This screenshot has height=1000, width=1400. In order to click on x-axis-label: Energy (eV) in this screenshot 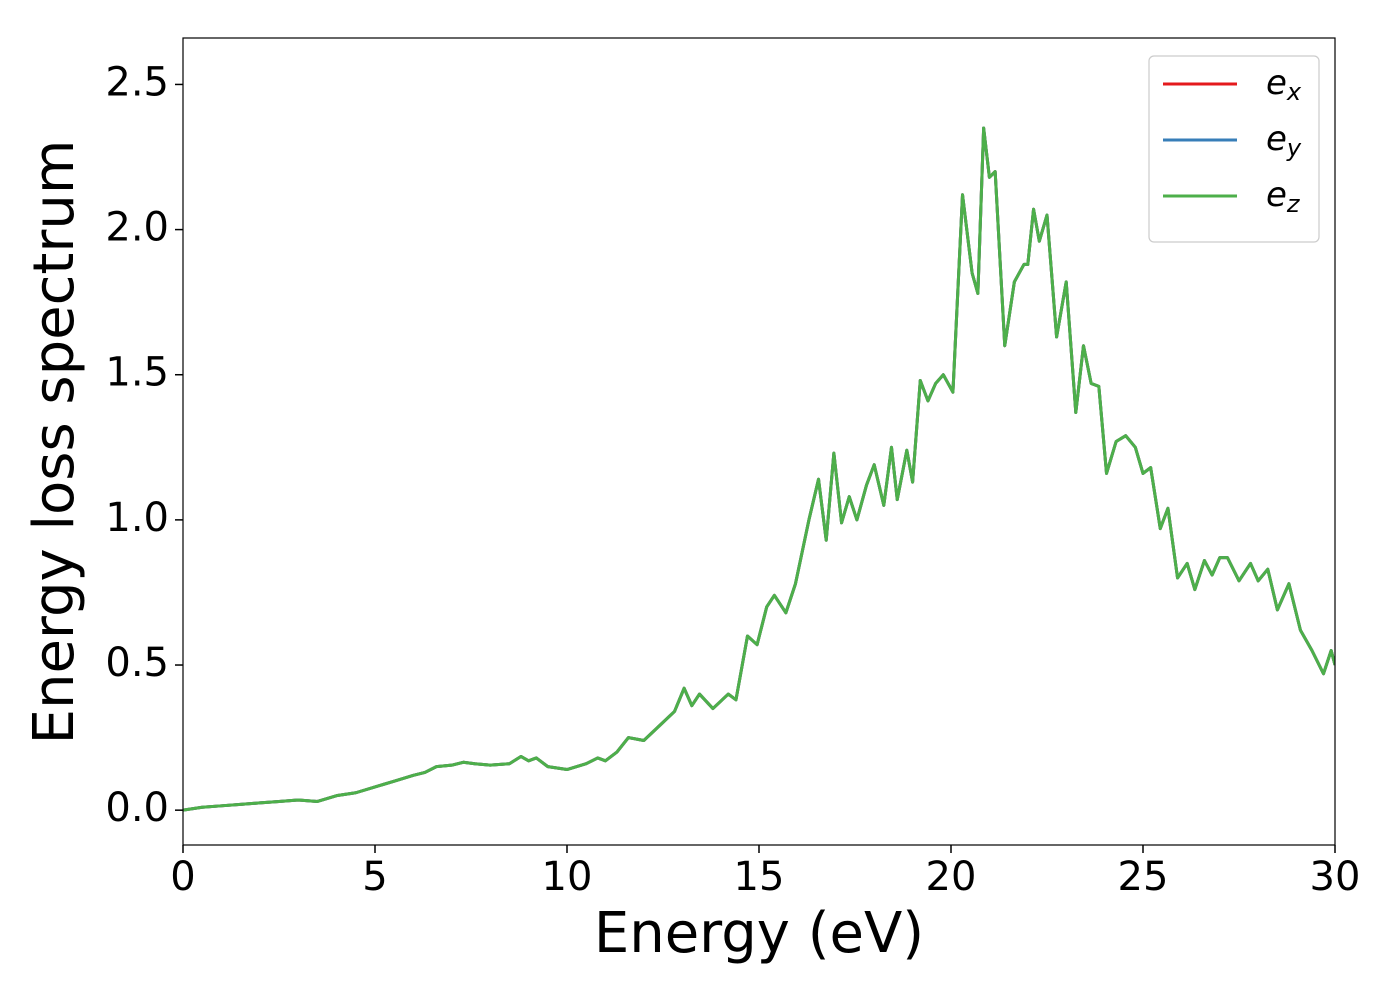, I will do `click(759, 933)`.